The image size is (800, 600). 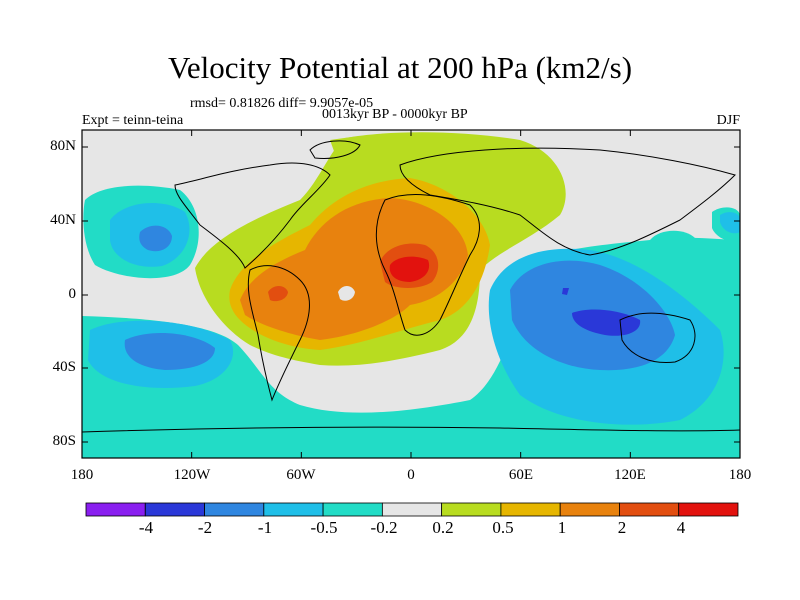 What do you see at coordinates (395, 114) in the screenshot?
I see `period-label: 0013kyr BP - 0000kyr BP` at bounding box center [395, 114].